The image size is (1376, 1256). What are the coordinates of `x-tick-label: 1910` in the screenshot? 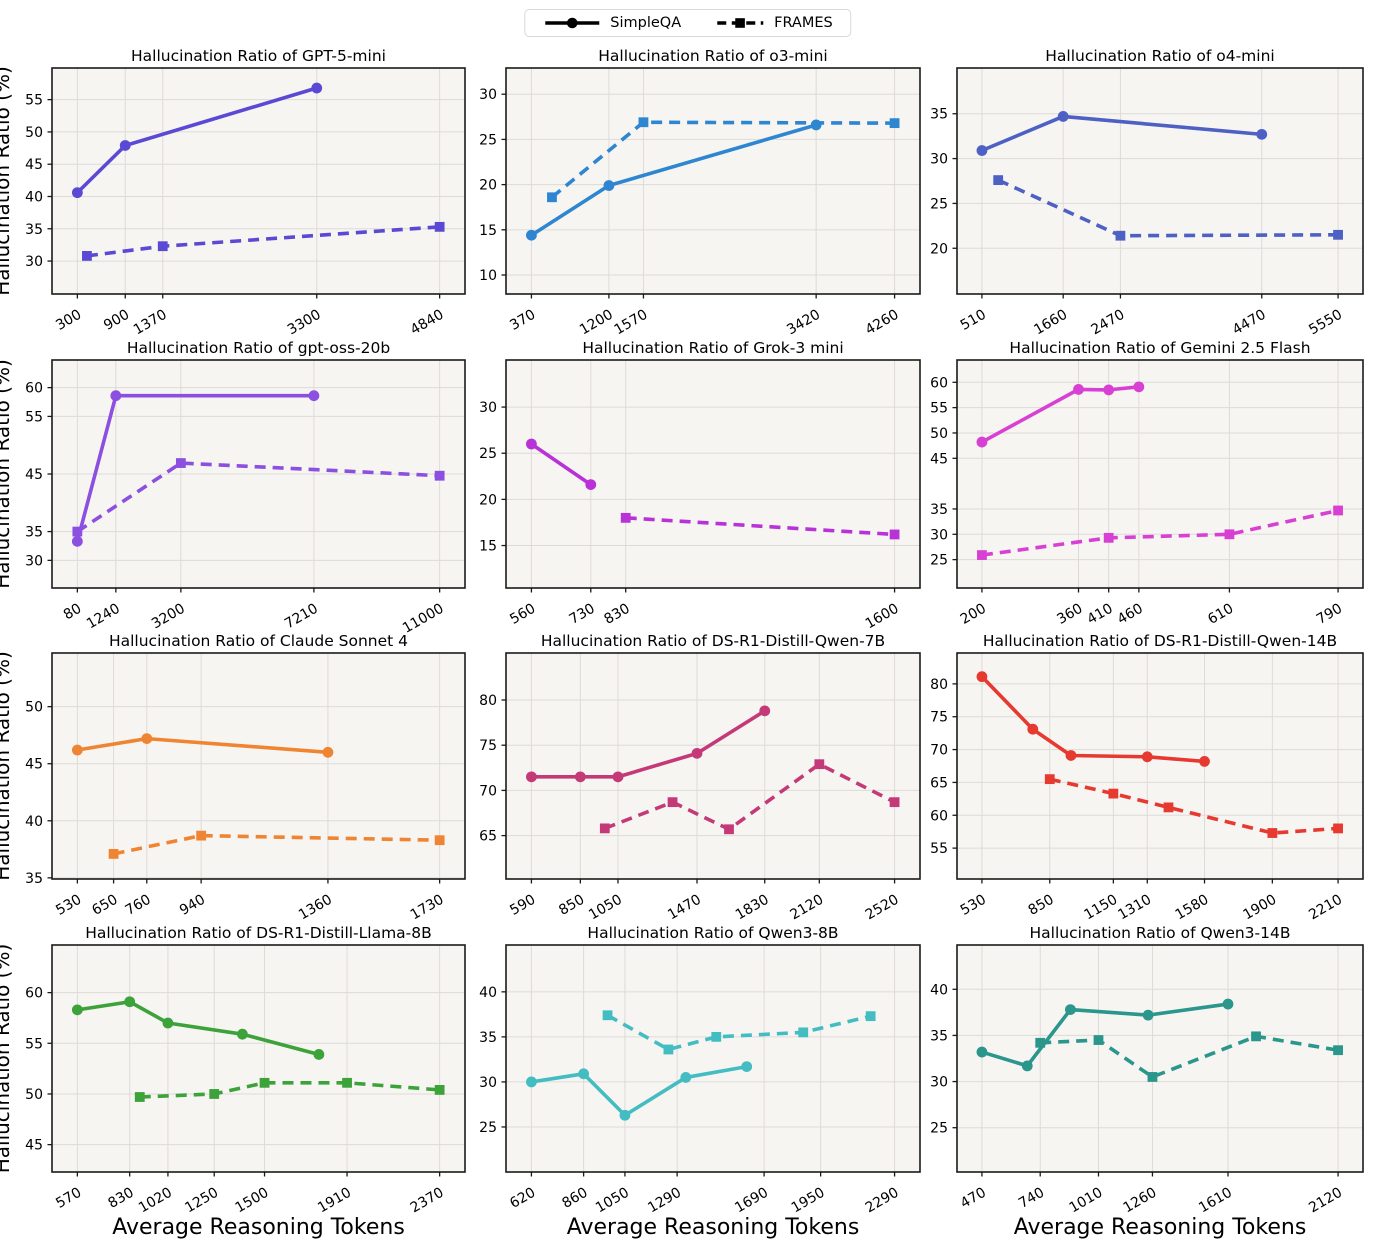 It's located at (334, 1201).